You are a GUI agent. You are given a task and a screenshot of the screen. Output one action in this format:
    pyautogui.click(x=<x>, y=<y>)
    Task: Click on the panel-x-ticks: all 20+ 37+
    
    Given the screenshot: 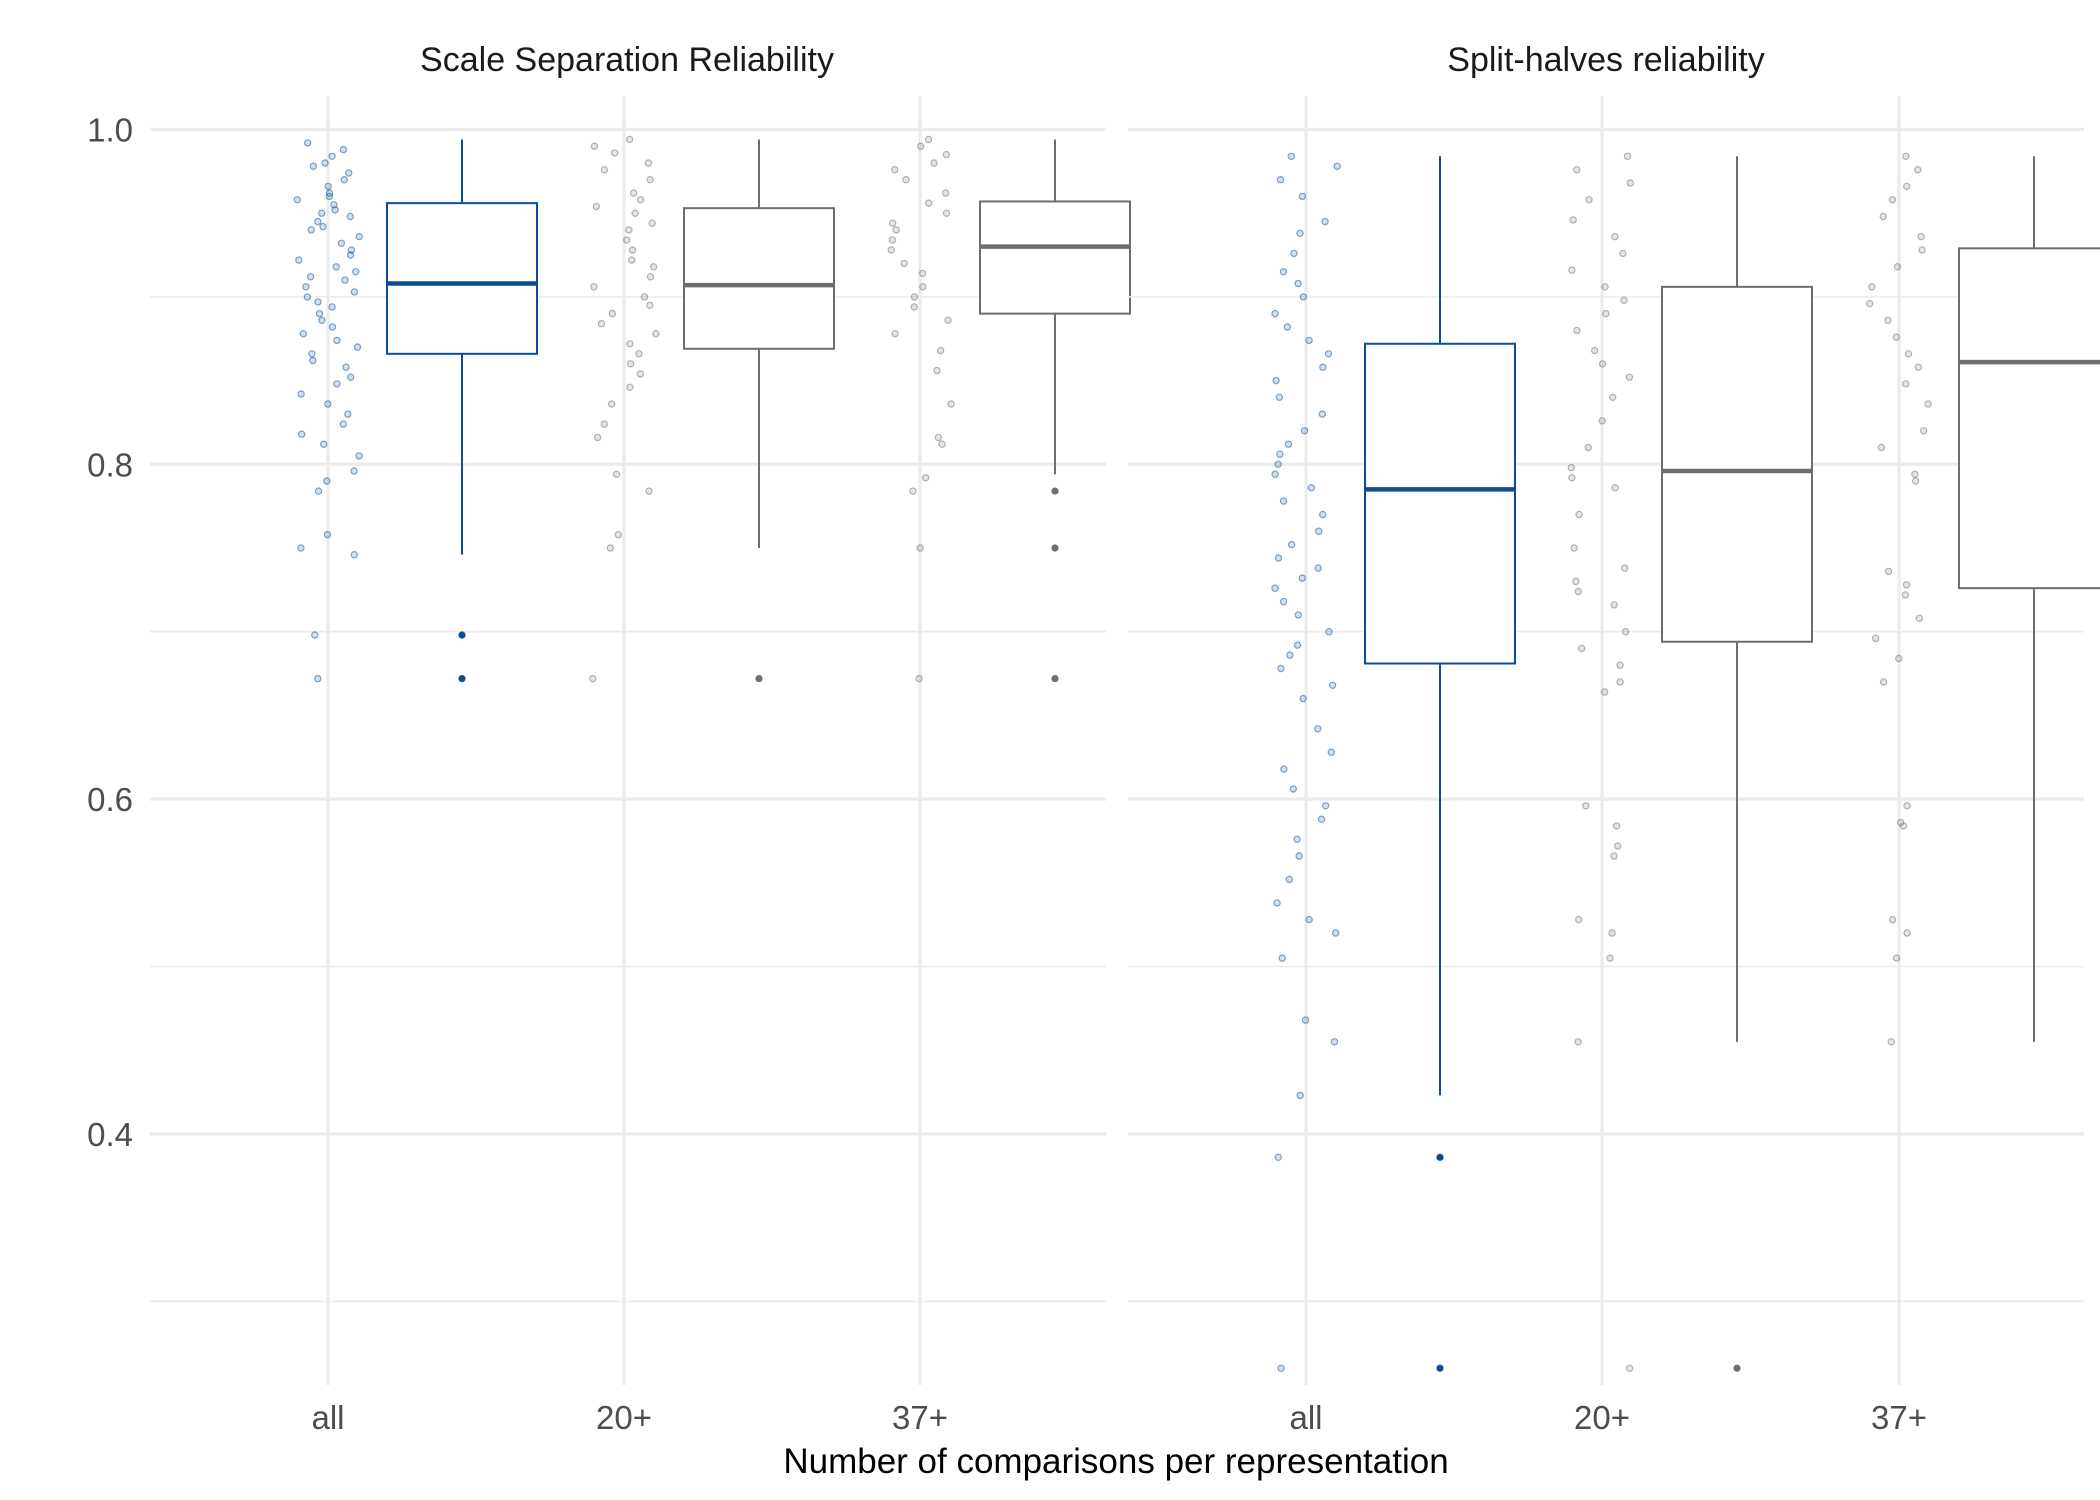 What is the action you would take?
    pyautogui.click(x=1608, y=1417)
    